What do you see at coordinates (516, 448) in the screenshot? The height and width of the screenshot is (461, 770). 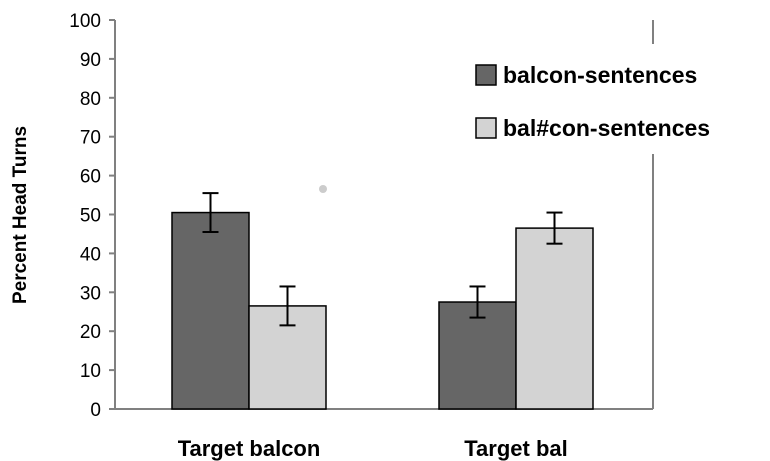 I see `category-label: Target bal` at bounding box center [516, 448].